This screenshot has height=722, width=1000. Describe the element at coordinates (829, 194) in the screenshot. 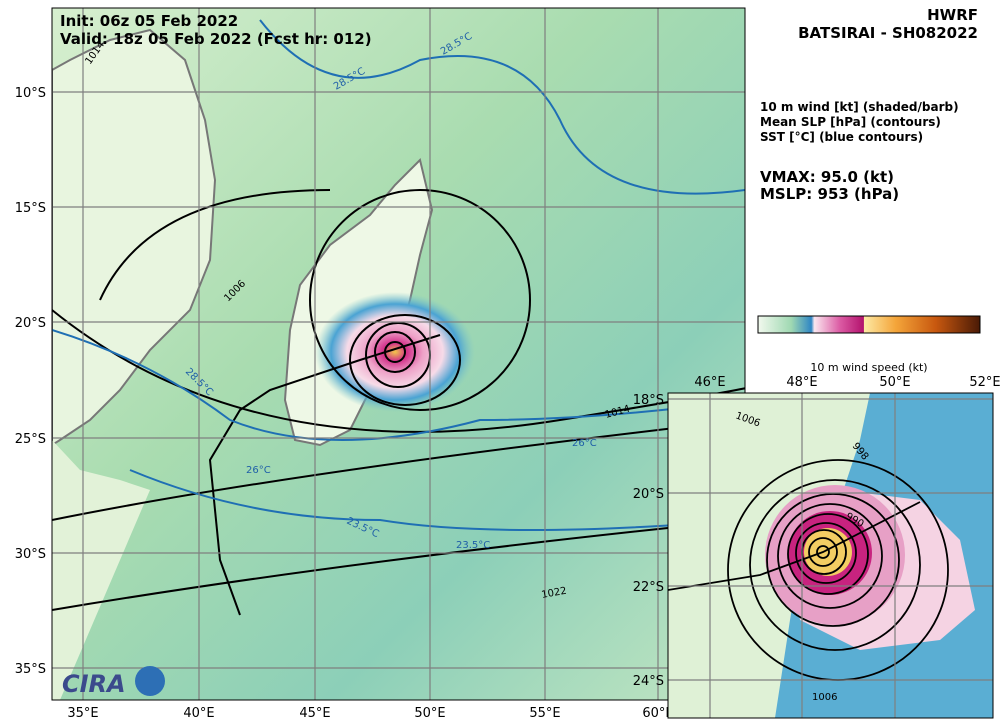

I see `mslp: MSLP: 953 (hPa)` at that location.